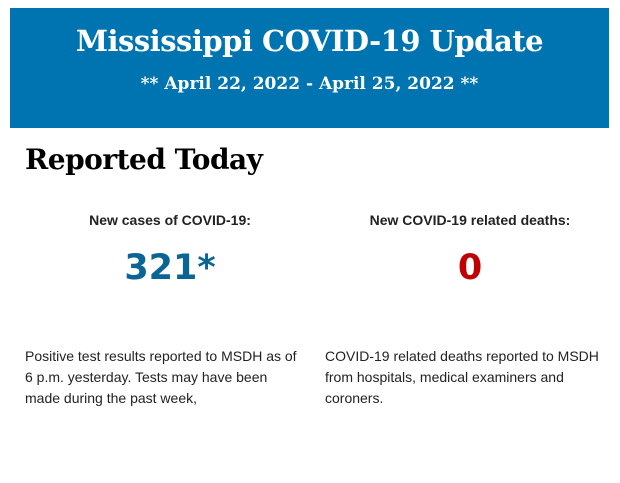 This screenshot has width=620, height=483. Describe the element at coordinates (470, 268) in the screenshot. I see `deaths-value: 0` at that location.